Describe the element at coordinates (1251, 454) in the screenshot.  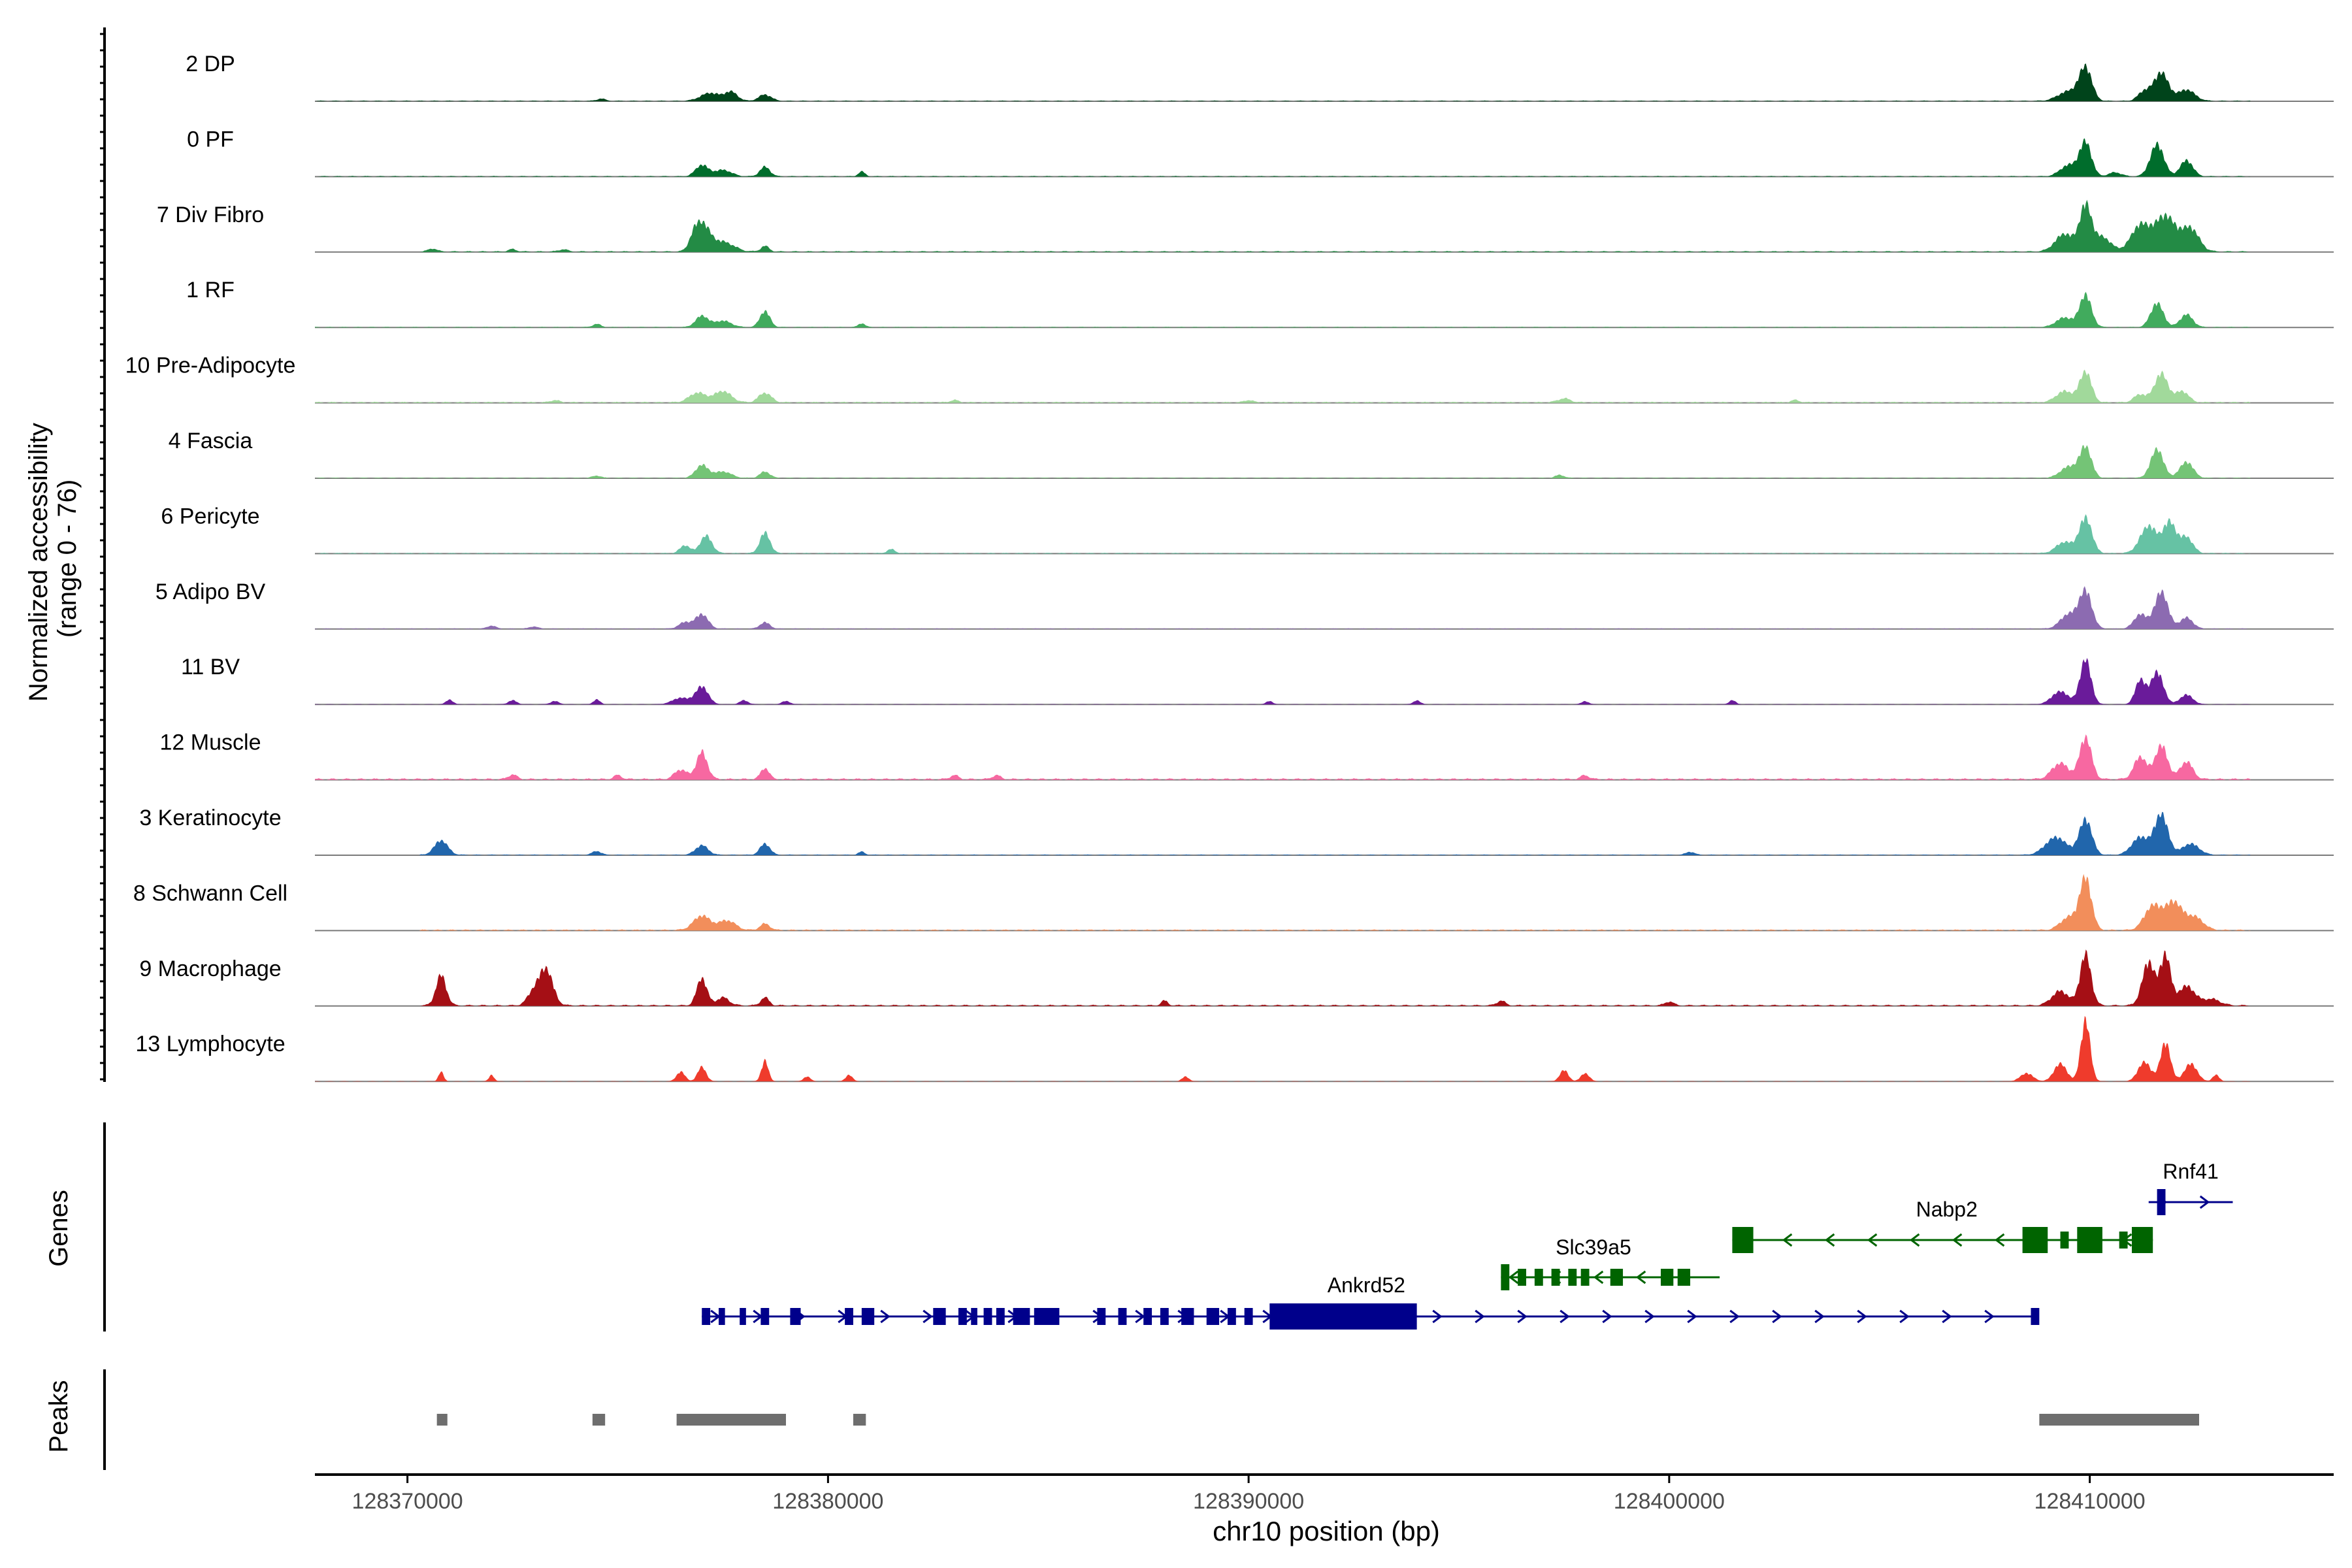
I see `track-6: 4 Fascia` at that location.